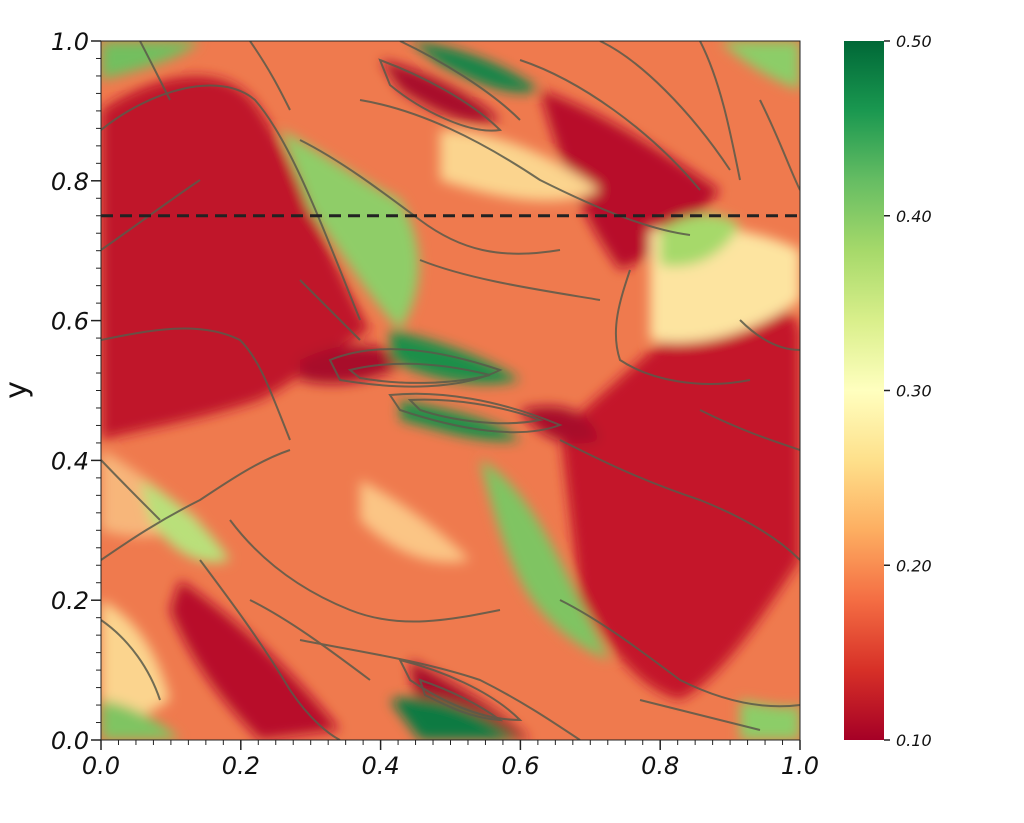  Describe the element at coordinates (914, 740) in the screenshot. I see `colorbar-tick-label: 0.10` at that location.